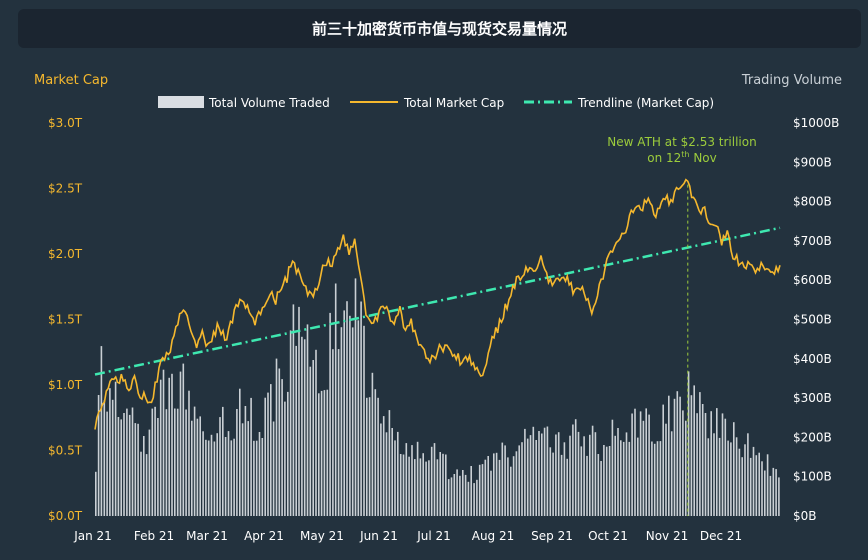  What do you see at coordinates (322, 536) in the screenshot?
I see `x-tick-label: May 21` at bounding box center [322, 536].